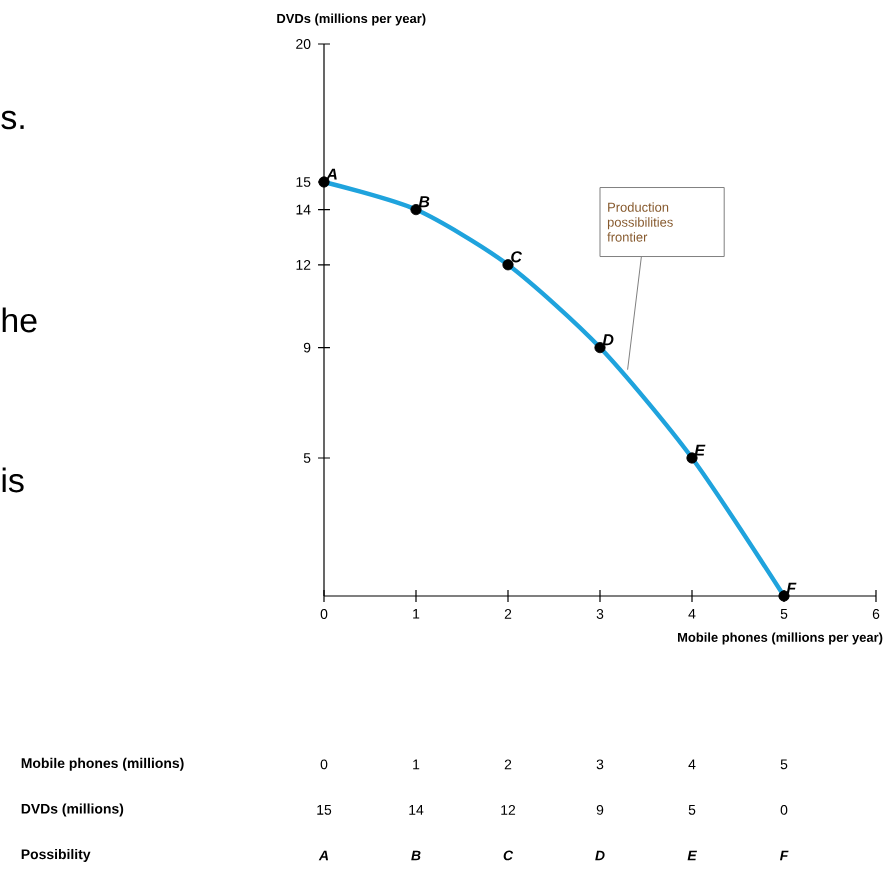 The width and height of the screenshot is (886, 888). What do you see at coordinates (12, 120) in the screenshot?
I see `text: s.` at bounding box center [12, 120].